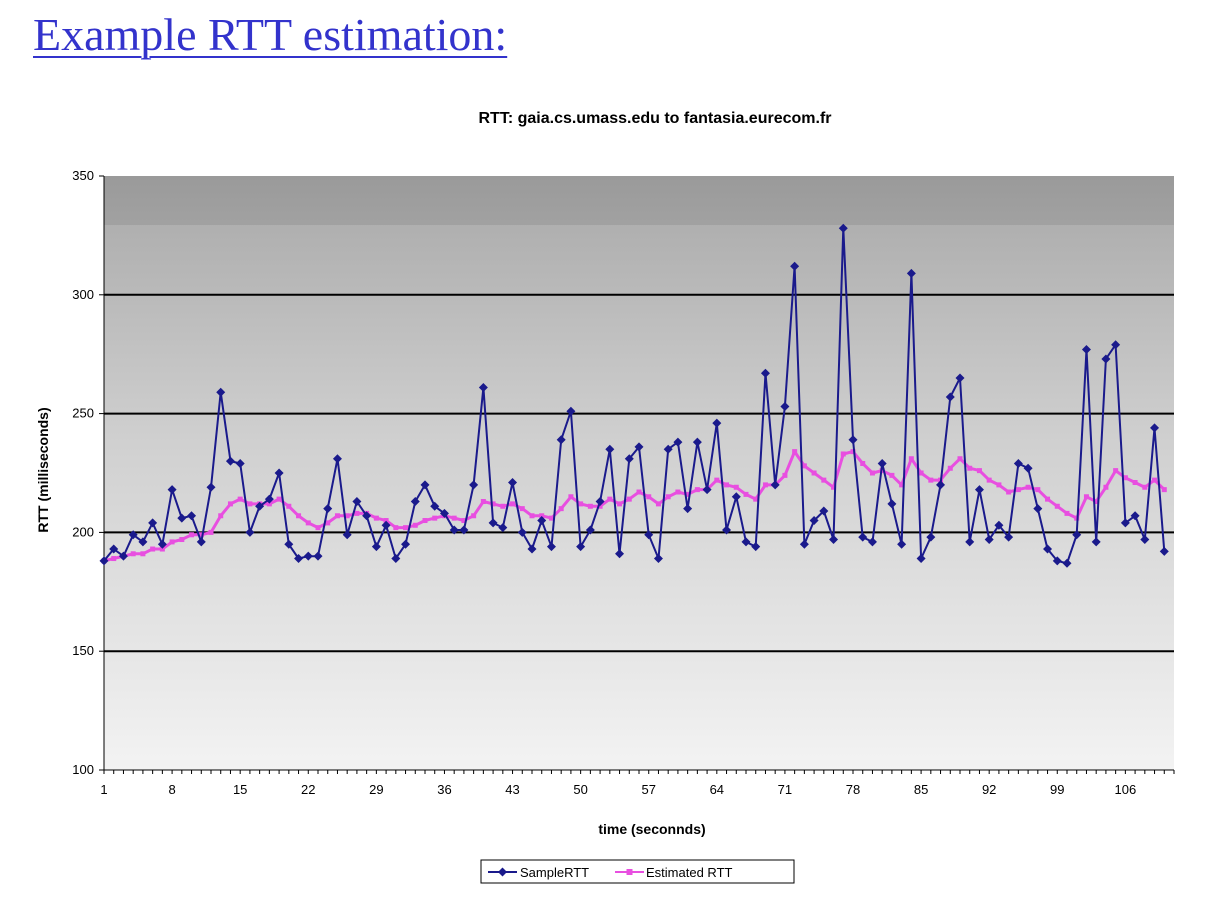 The width and height of the screenshot is (1220, 900). I want to click on x-tick-label: 71, so click(785, 789).